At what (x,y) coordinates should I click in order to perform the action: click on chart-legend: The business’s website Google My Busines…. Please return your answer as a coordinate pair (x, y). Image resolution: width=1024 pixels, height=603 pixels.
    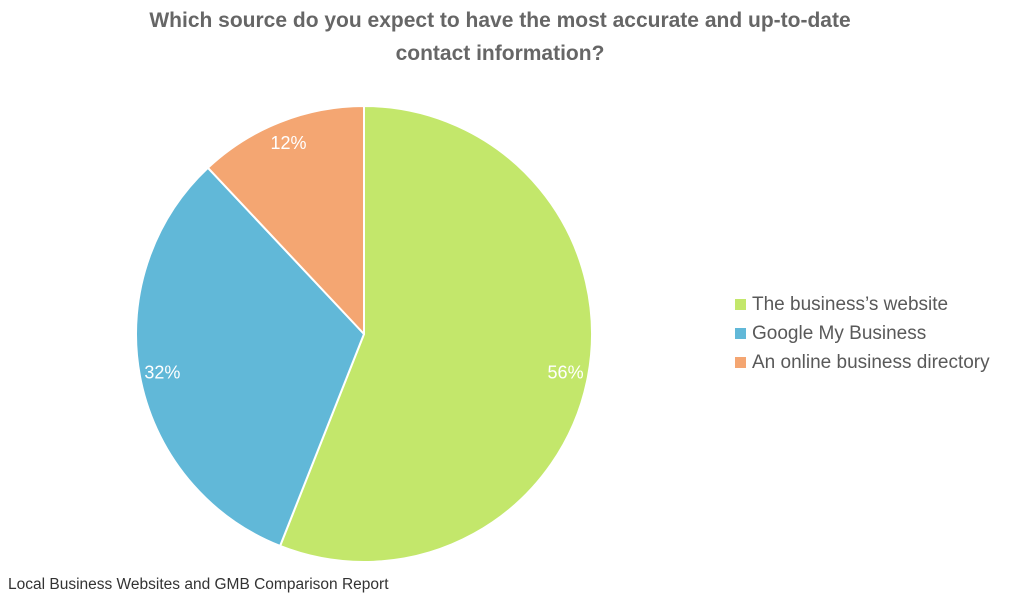
    Looking at the image, I should click on (862, 333).